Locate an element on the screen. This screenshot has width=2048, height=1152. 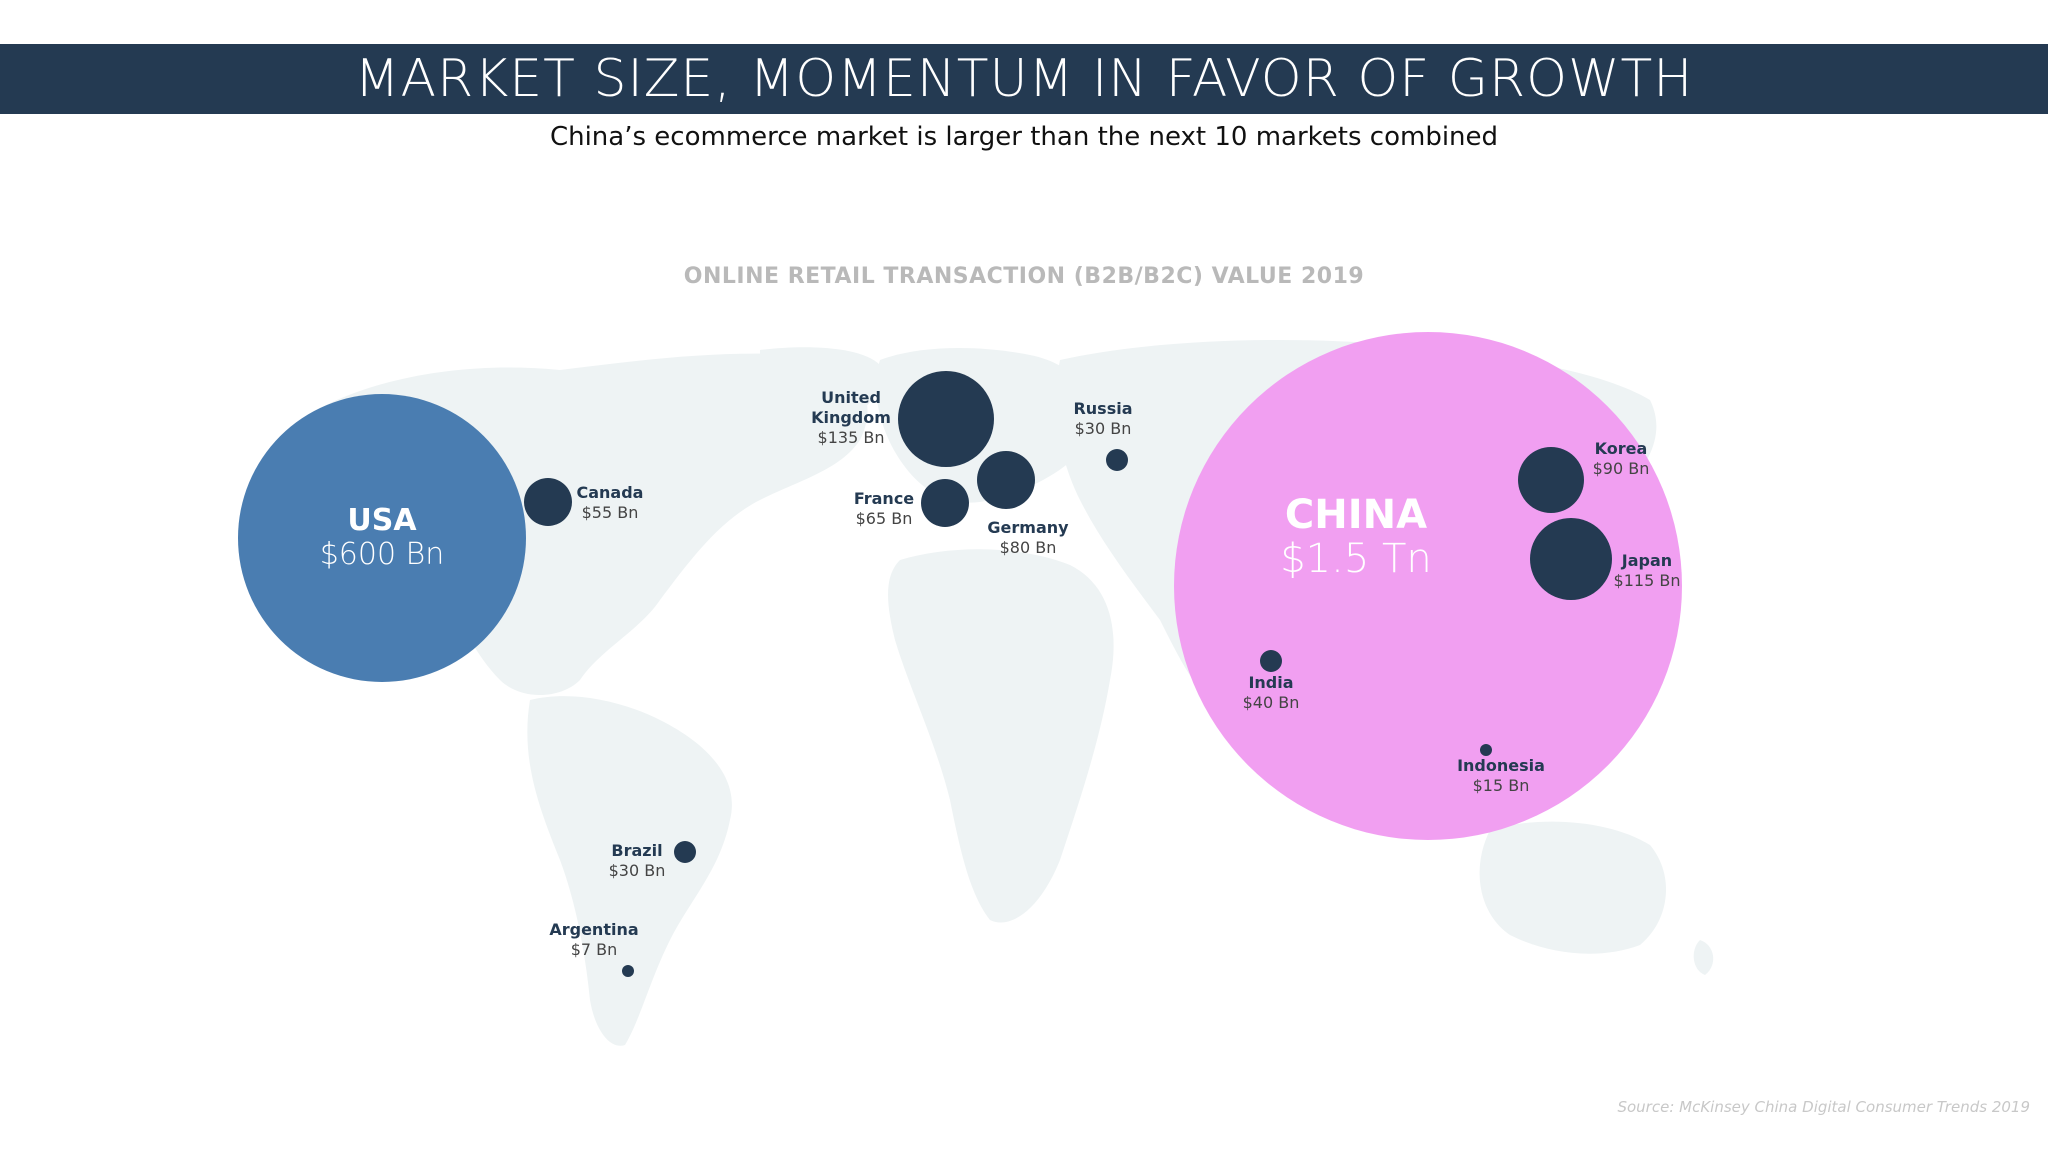
bubble-korea is located at coordinates (1551, 480).